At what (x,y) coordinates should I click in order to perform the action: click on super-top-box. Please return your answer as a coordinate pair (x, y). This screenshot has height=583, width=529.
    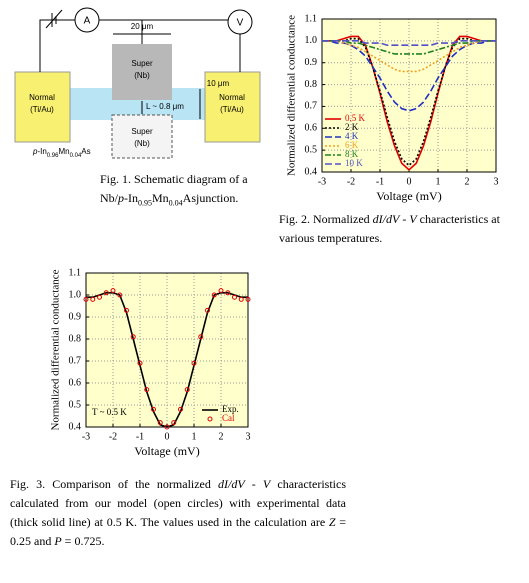
    Looking at the image, I should click on (142, 72).